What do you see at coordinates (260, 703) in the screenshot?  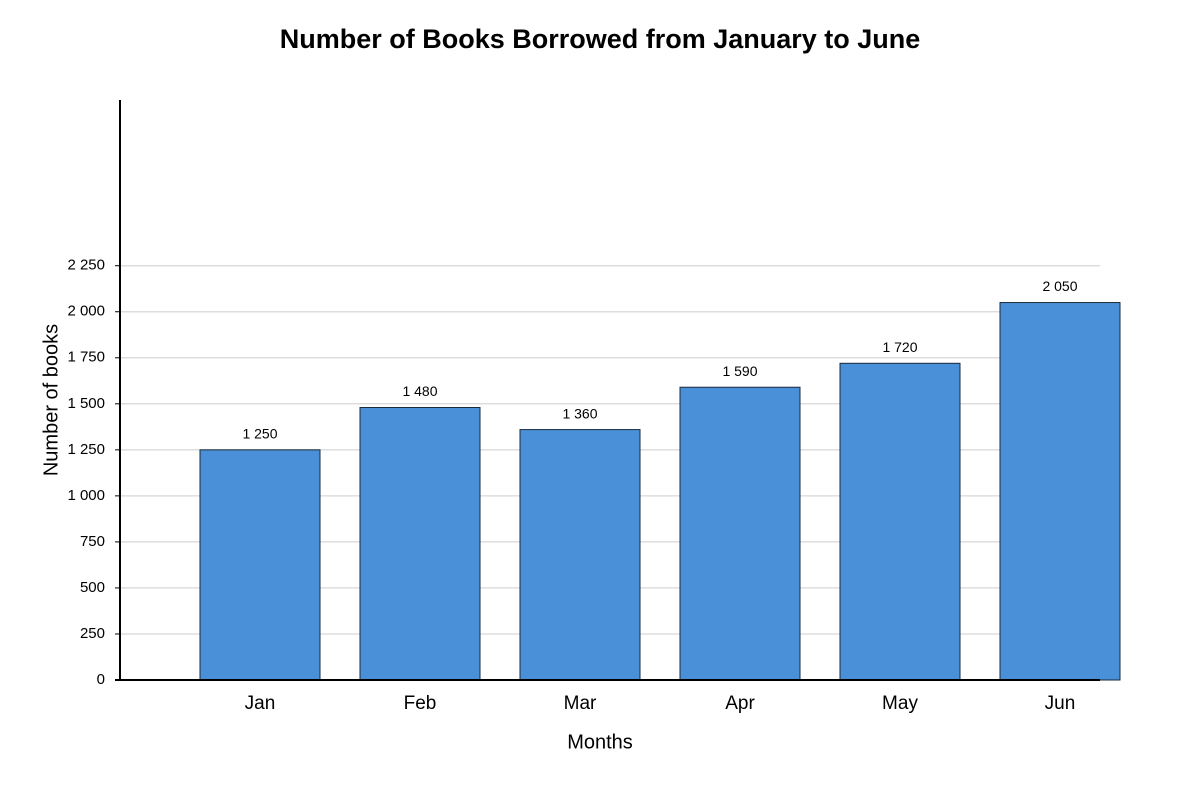 I see `x-tick-label: Jan` at bounding box center [260, 703].